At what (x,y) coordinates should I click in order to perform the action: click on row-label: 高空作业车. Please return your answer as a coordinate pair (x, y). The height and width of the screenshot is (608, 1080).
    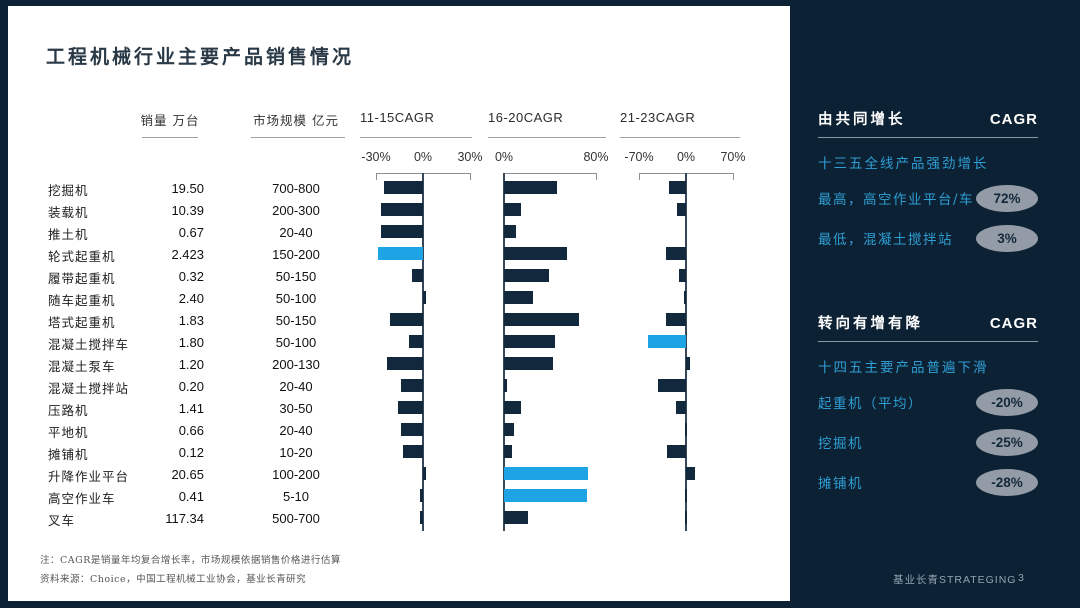
    Looking at the image, I should click on (82, 498).